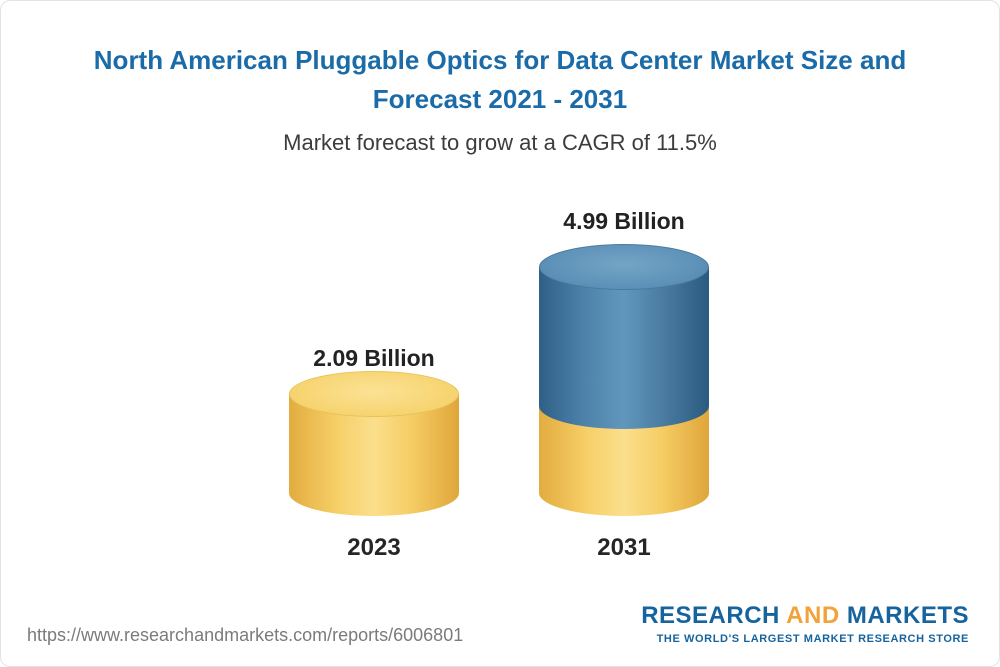 The image size is (1000, 667). What do you see at coordinates (374, 443) in the screenshot?
I see `bar-2023-cylinder` at bounding box center [374, 443].